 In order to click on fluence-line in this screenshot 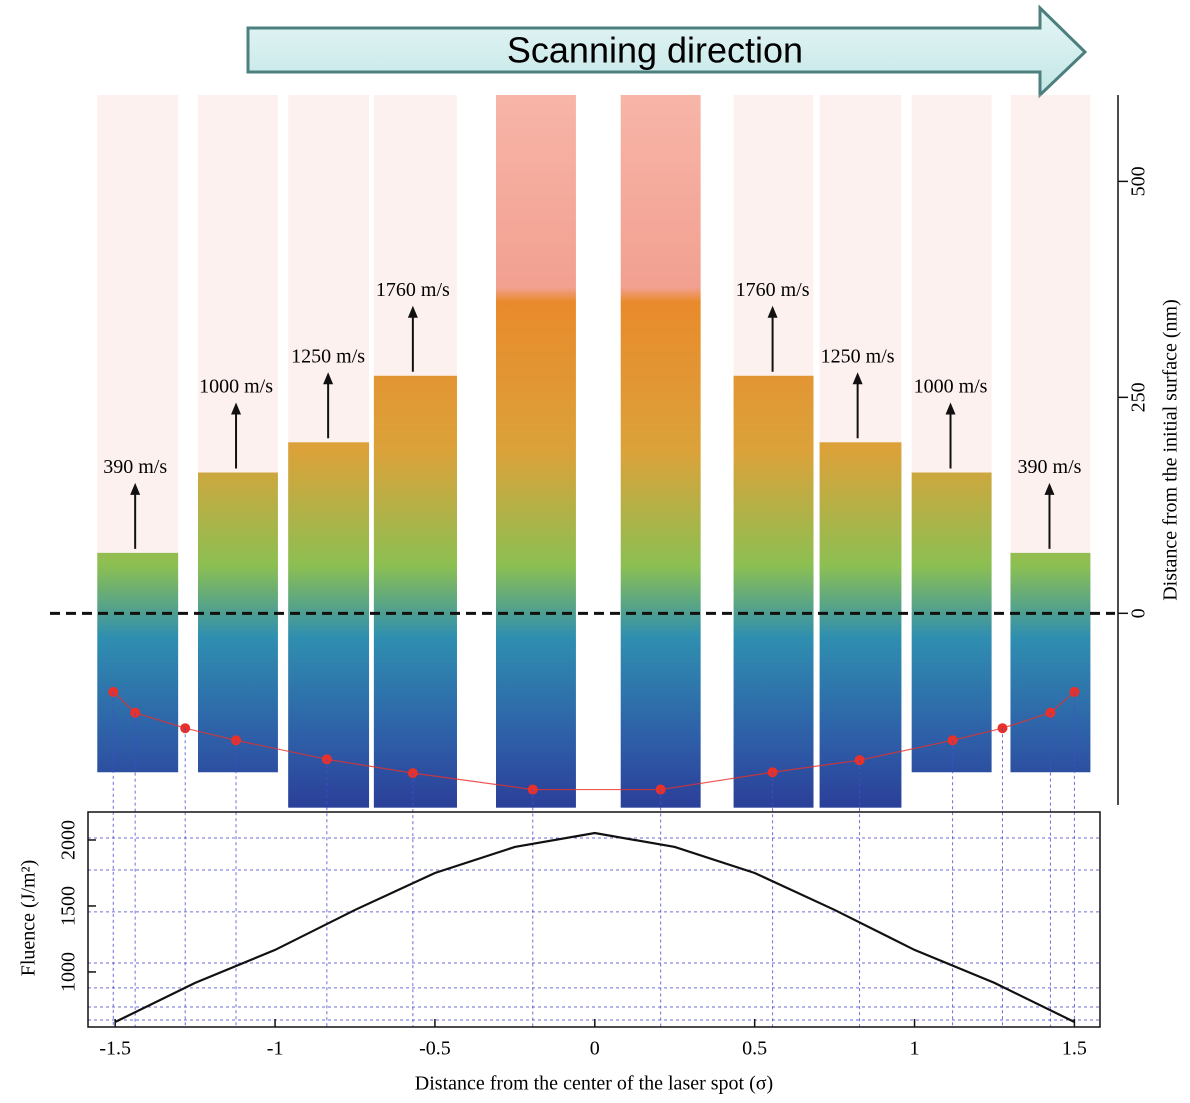, I will do `click(594, 927)`.